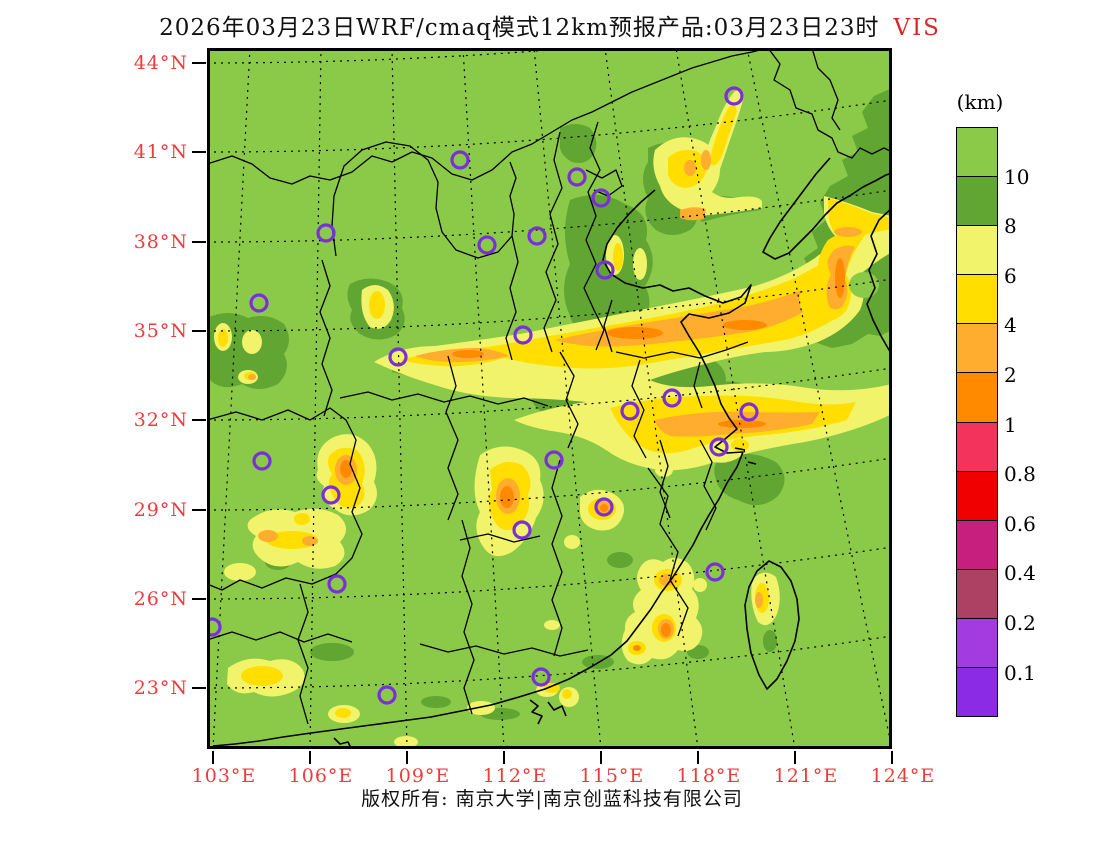  I want to click on lat-label-23n: 23°N, so click(160, 688).